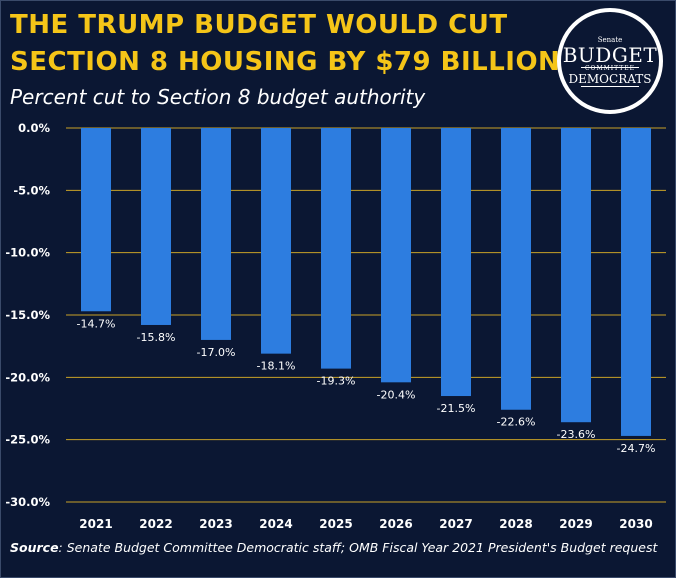  What do you see at coordinates (156, 226) in the screenshot?
I see `bar-2022` at bounding box center [156, 226].